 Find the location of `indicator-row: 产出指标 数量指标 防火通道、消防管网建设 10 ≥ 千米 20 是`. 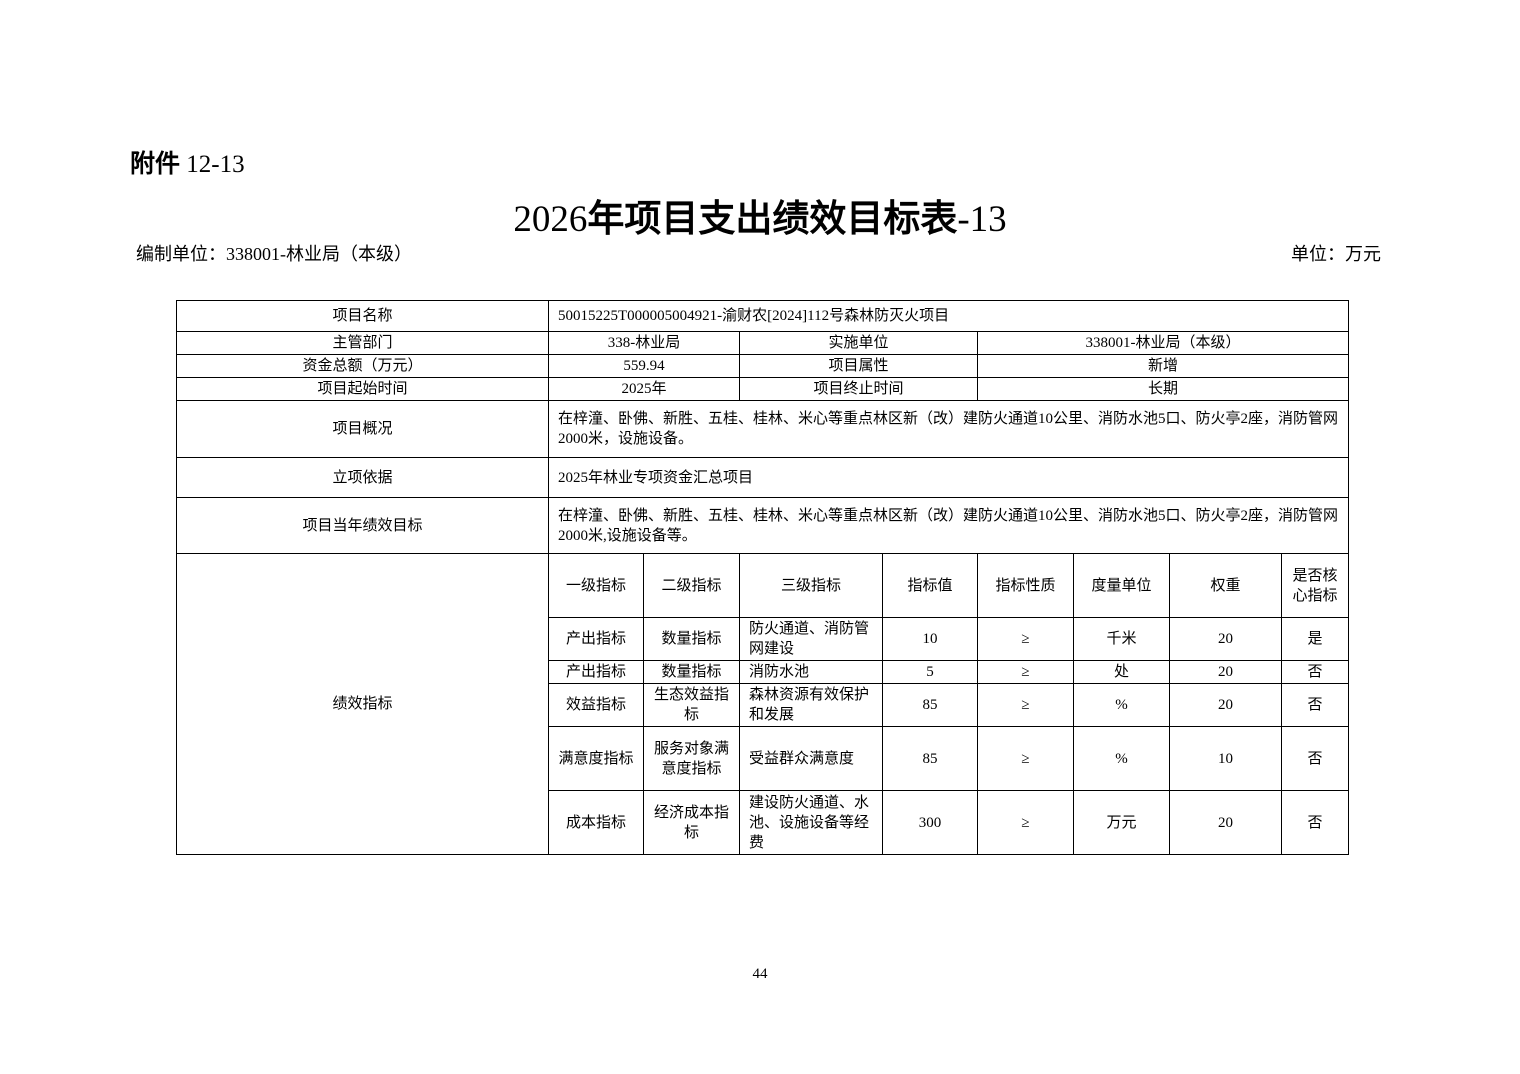

indicator-row: 产出指标 数量指标 防火通道、消防管网建设 10 ≥ 千米 20 是 is located at coordinates (763, 639).